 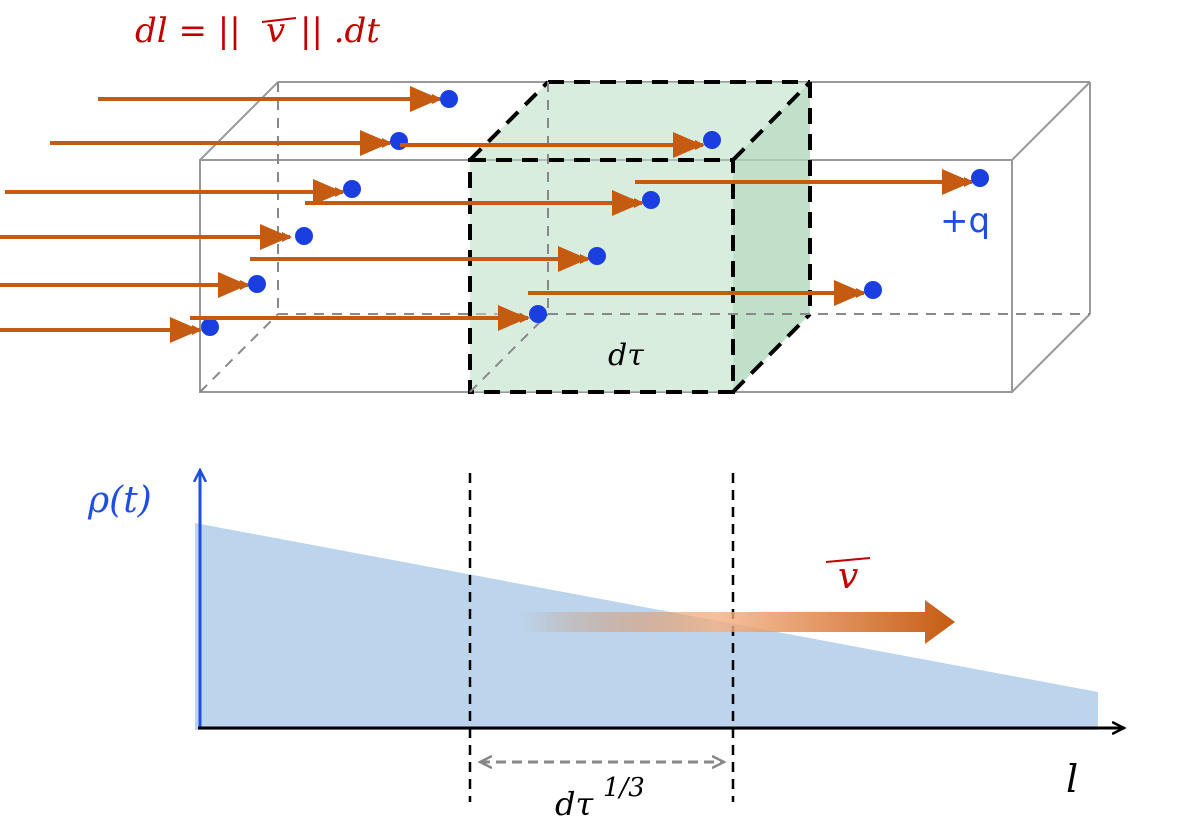 What do you see at coordinates (737, 622) in the screenshot?
I see `velocity-arrow` at bounding box center [737, 622].